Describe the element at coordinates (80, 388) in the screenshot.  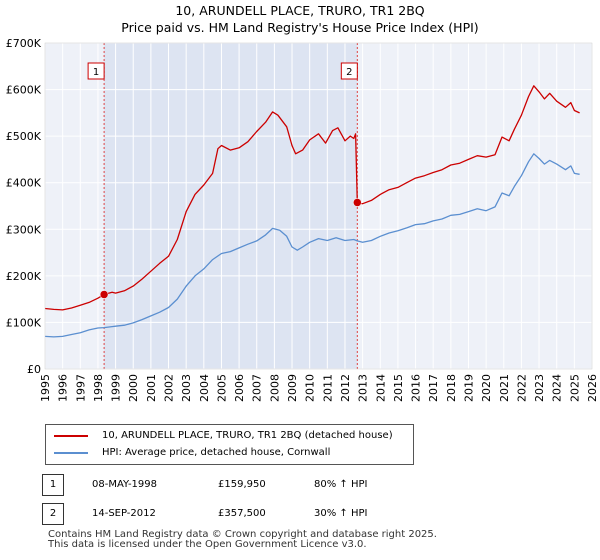
I see `x-tick-label: 1997` at that location.